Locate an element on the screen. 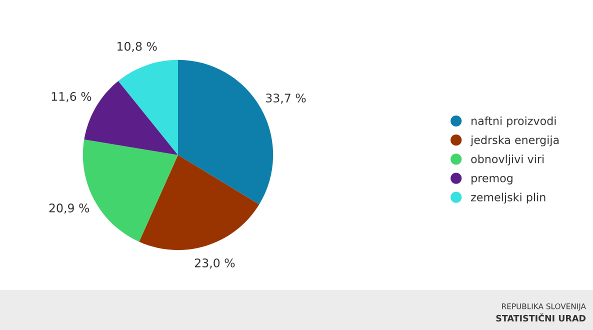 This screenshot has width=593, height=330. data-label: 33,7 % is located at coordinates (286, 99).